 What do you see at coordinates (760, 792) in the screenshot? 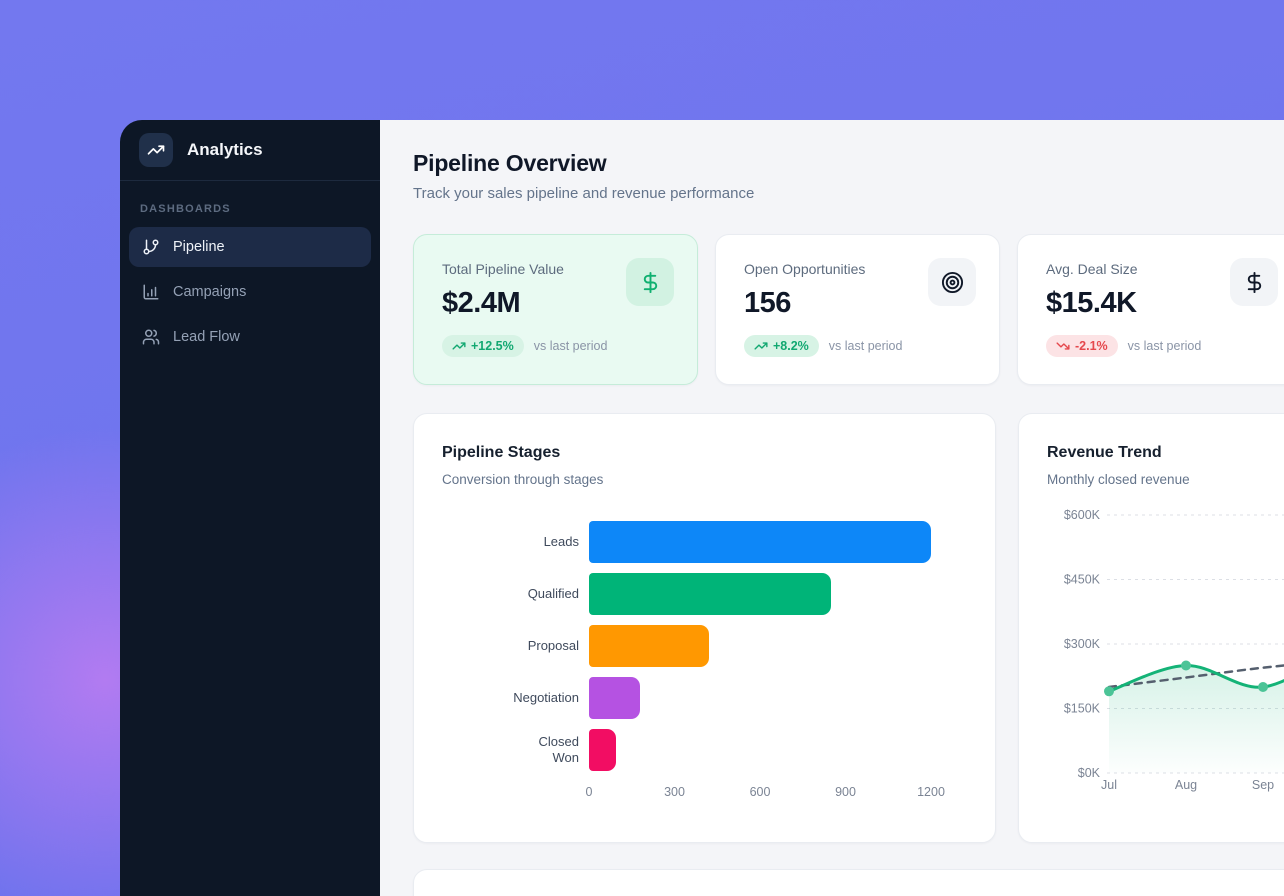
I see `x-axis-tick: 600` at bounding box center [760, 792].